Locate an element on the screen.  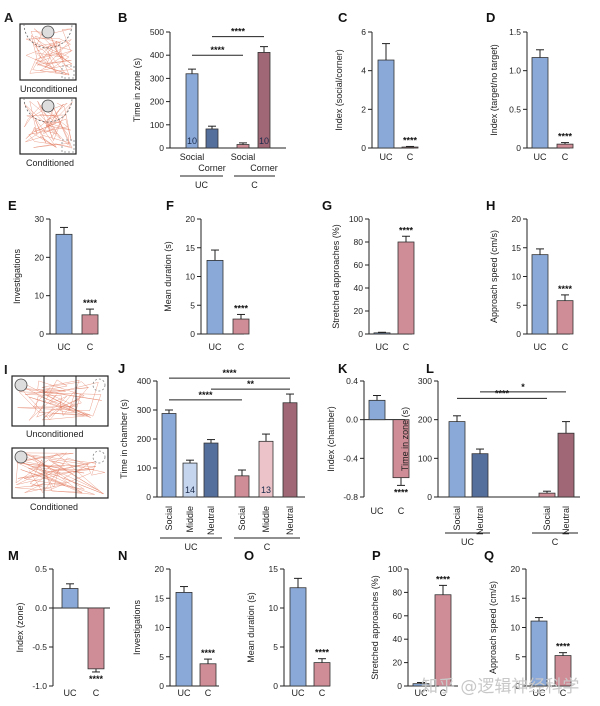
panel-letter: Q is located at coordinates (489, 555).